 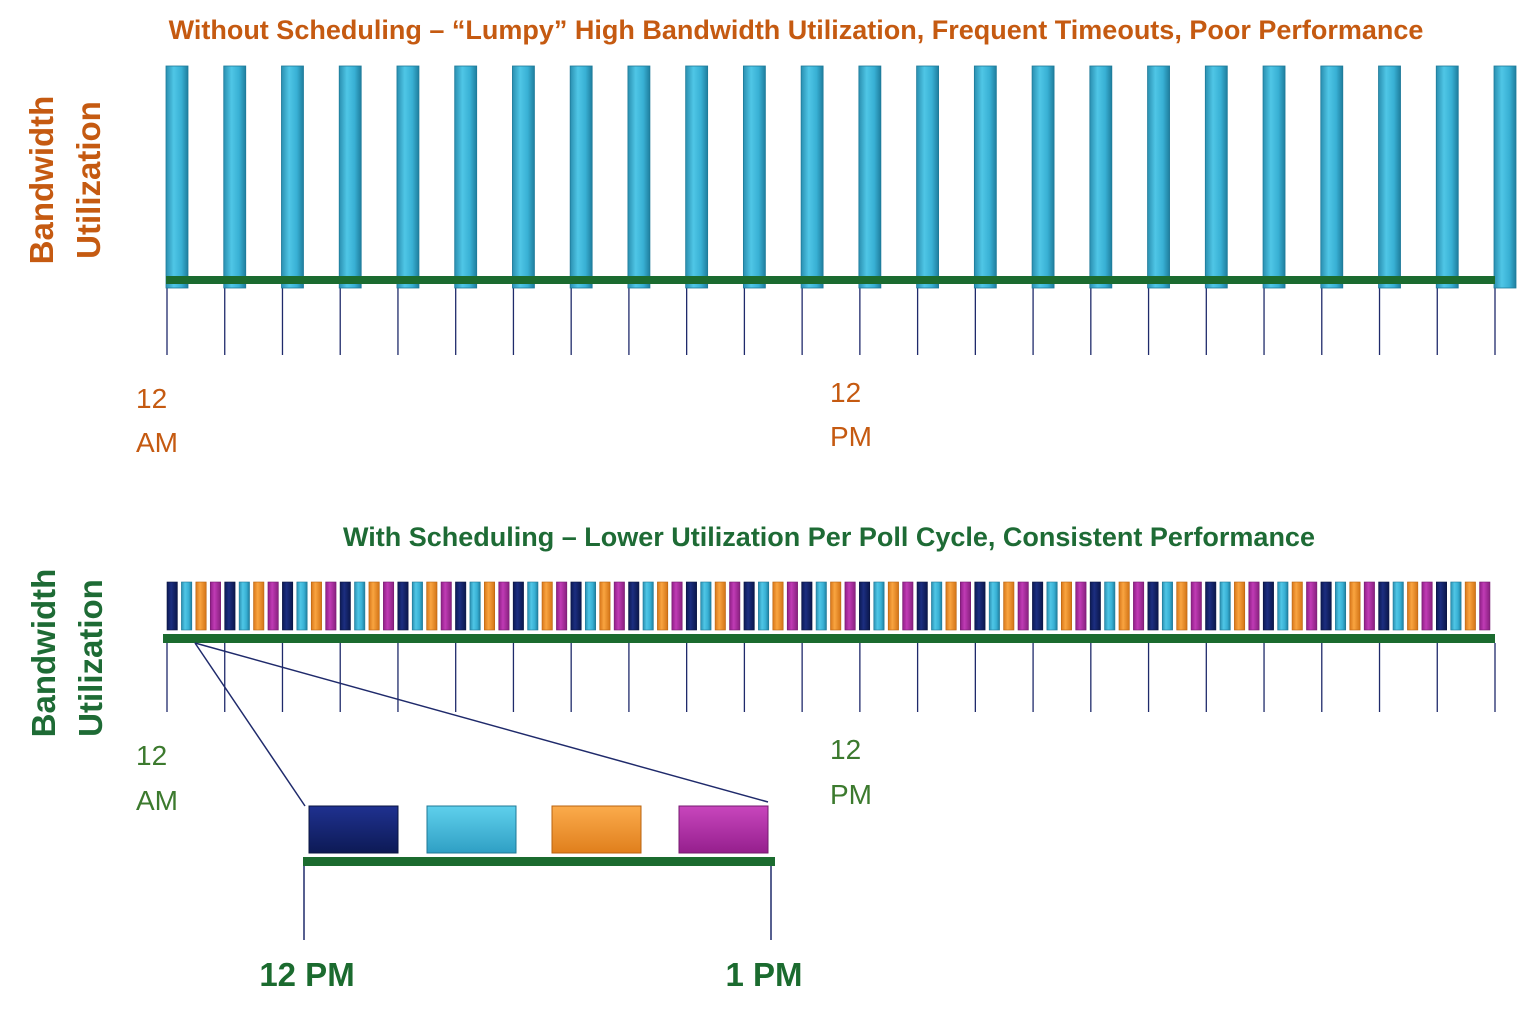 I want to click on bottom-tick-label-mid-line2: PM, so click(x=851, y=794).